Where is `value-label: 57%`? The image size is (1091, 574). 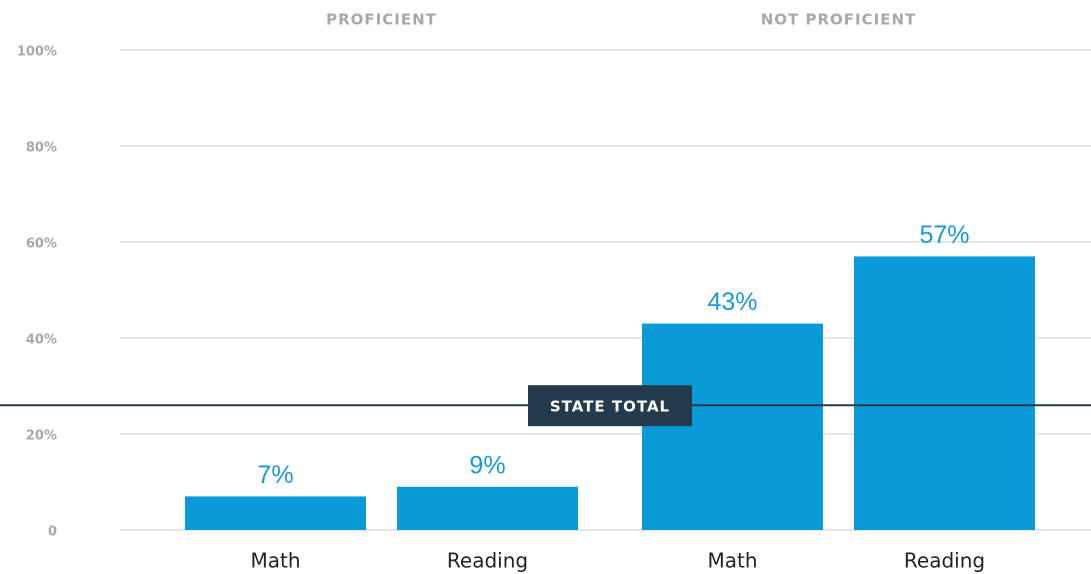 value-label: 57% is located at coordinates (944, 235).